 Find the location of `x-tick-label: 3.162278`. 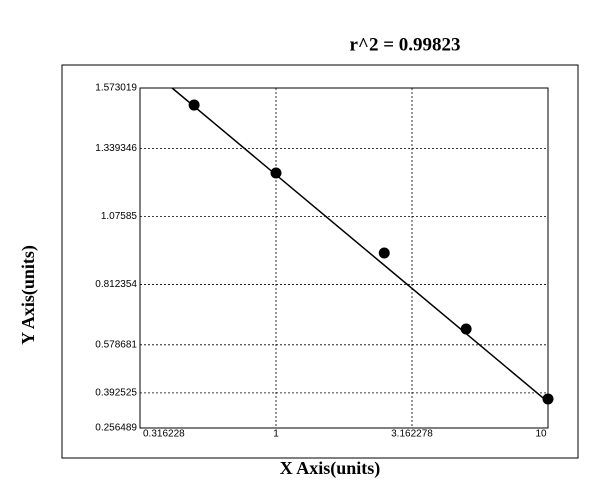

x-tick-label: 3.162278 is located at coordinates (412, 434).